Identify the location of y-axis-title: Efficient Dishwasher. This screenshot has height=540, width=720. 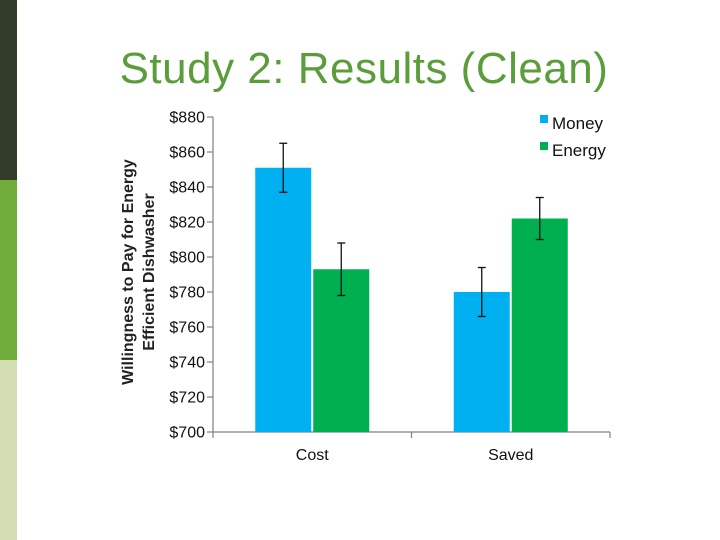
(149, 271).